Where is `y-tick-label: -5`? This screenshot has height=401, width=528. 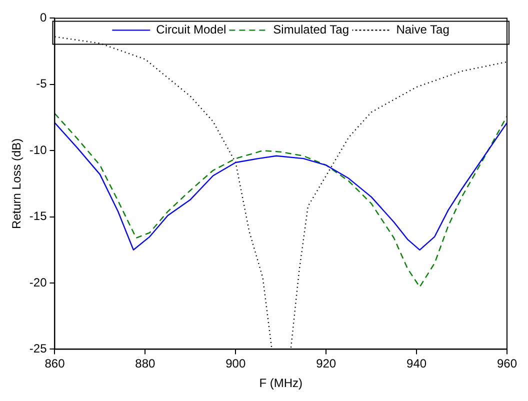 y-tick-label: -5 is located at coordinates (42, 83).